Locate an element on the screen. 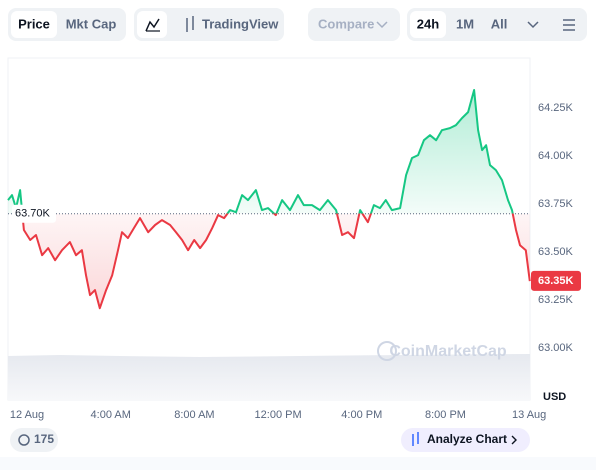 This screenshot has width=596, height=475. compare: Compare is located at coordinates (346, 23).